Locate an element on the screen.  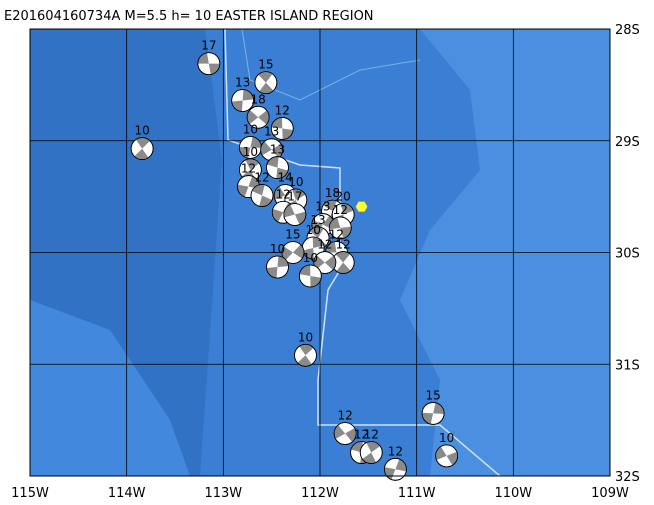
depth-label: 17 is located at coordinates (208, 46).